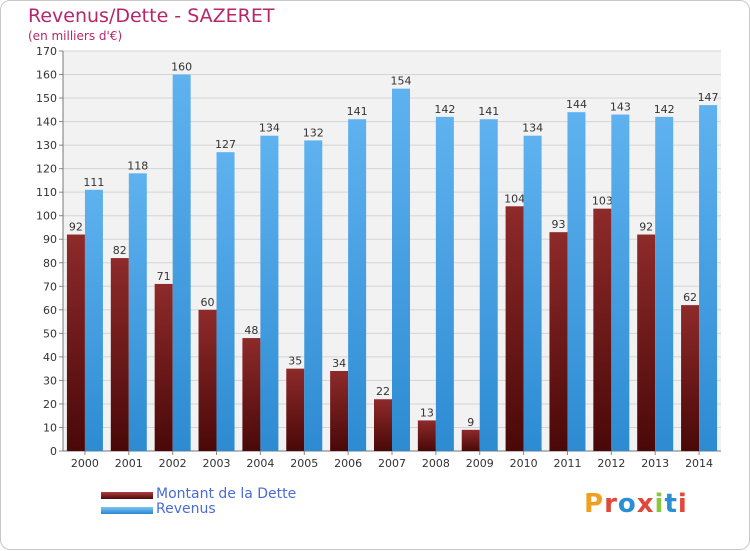 Image resolution: width=750 pixels, height=551 pixels. Describe the element at coordinates (295, 361) in the screenshot. I see `data-label-dette: 35` at that location.